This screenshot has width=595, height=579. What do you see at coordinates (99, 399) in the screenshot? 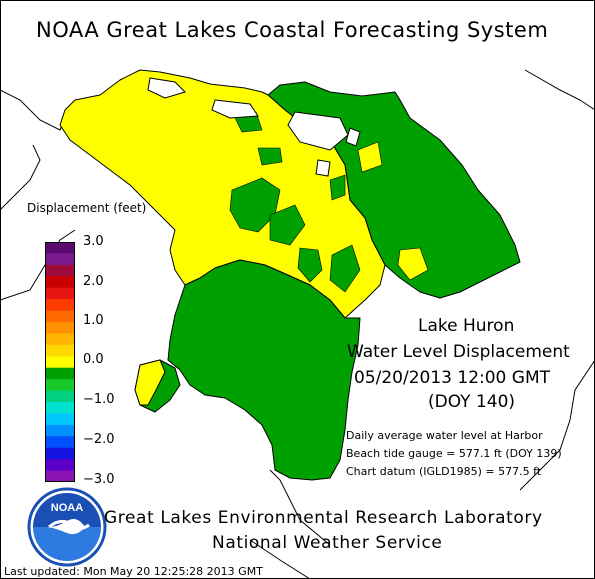
I see `legend-tick-label: −1.0` at bounding box center [99, 399].